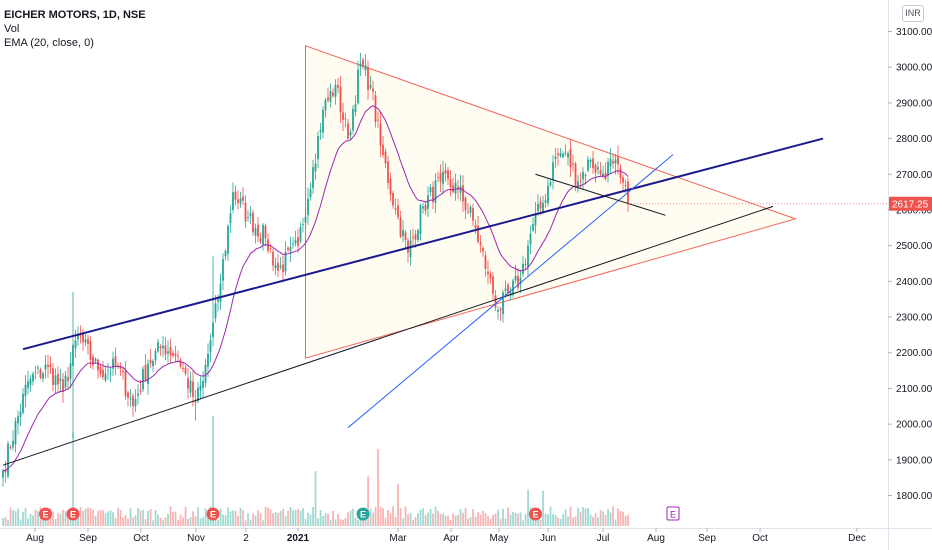 This screenshot has width=932, height=550. What do you see at coordinates (12, 29) in the screenshot?
I see `volume-legend: Vol` at bounding box center [12, 29].